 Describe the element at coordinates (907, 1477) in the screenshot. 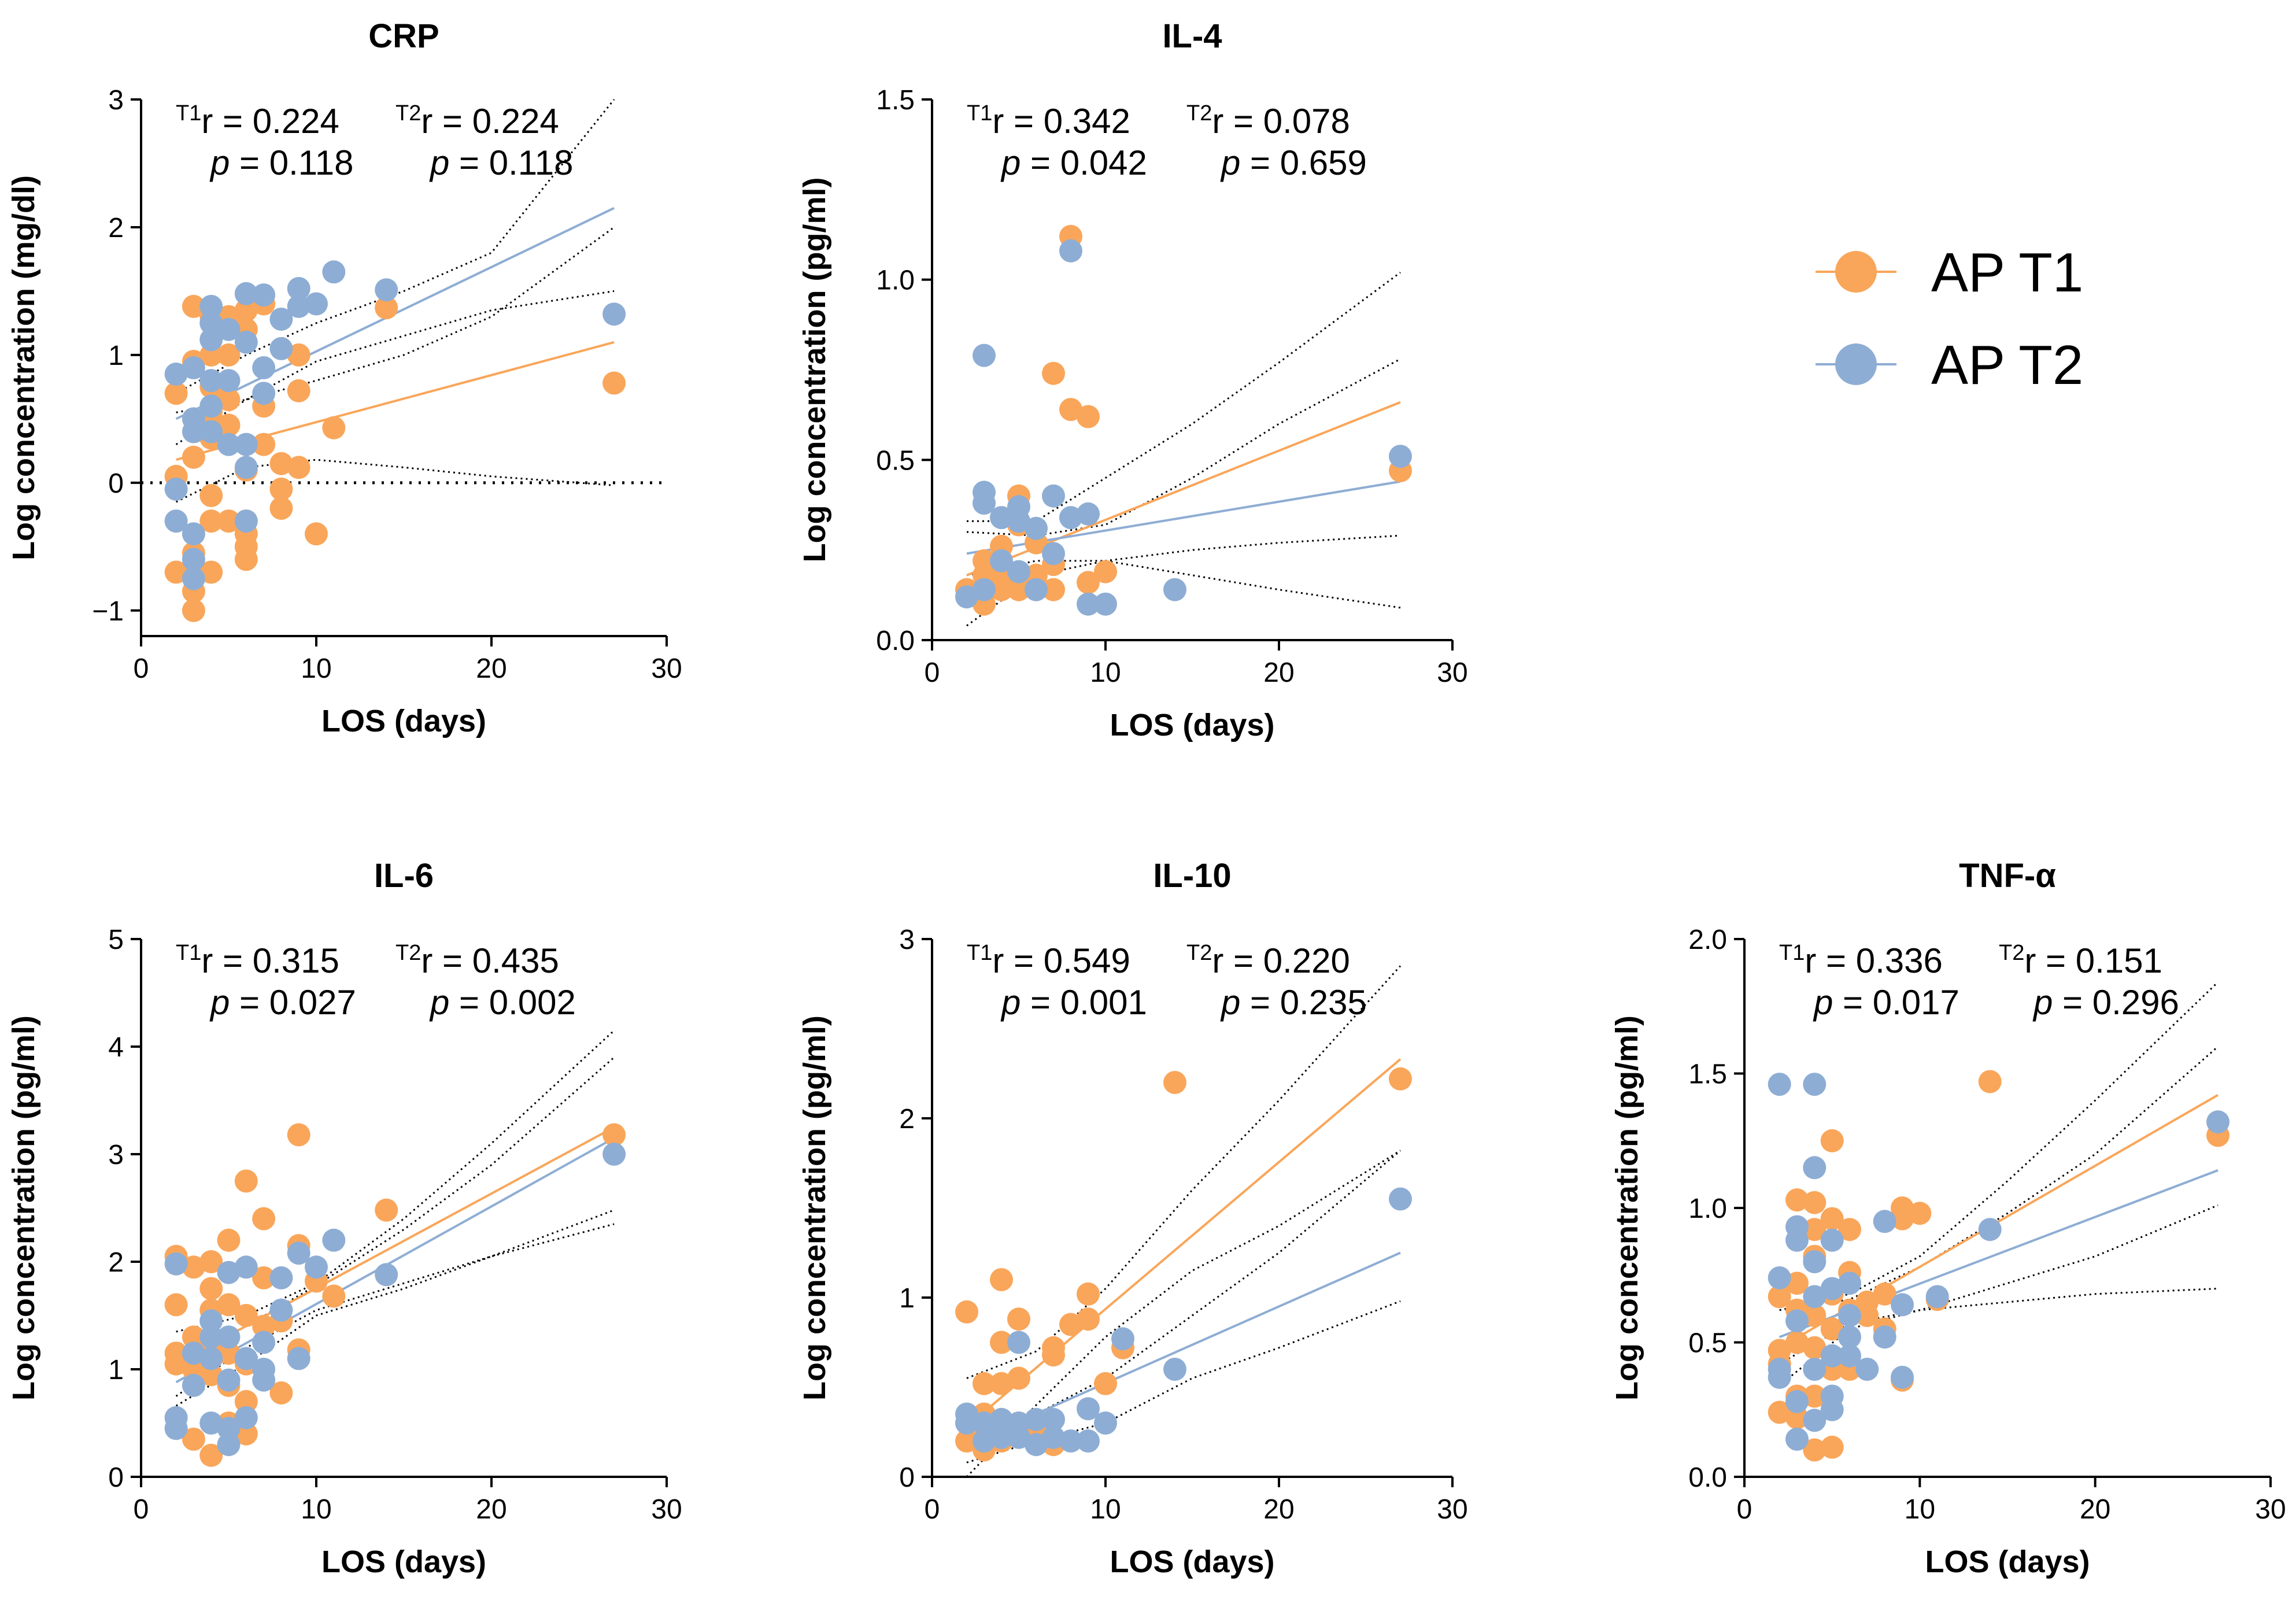

I see `y-tick-label: 0` at that location.